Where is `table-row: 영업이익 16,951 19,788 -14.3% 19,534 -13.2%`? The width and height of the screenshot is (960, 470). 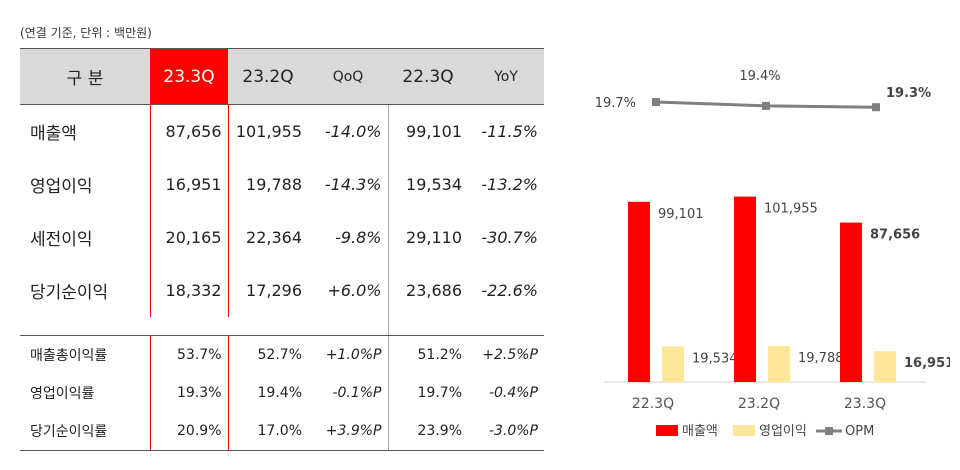
table-row: 영업이익 16,951 19,788 -14.3% 19,534 -13.2% is located at coordinates (282, 184).